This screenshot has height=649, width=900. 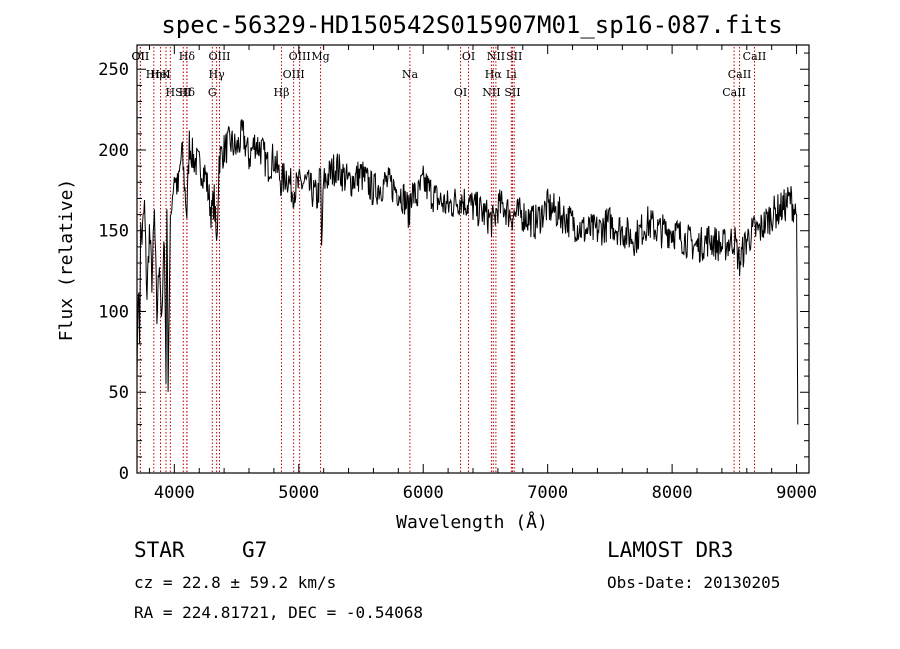 What do you see at coordinates (423, 493) in the screenshot?
I see `x-tick-label: 6000` at bounding box center [423, 493].